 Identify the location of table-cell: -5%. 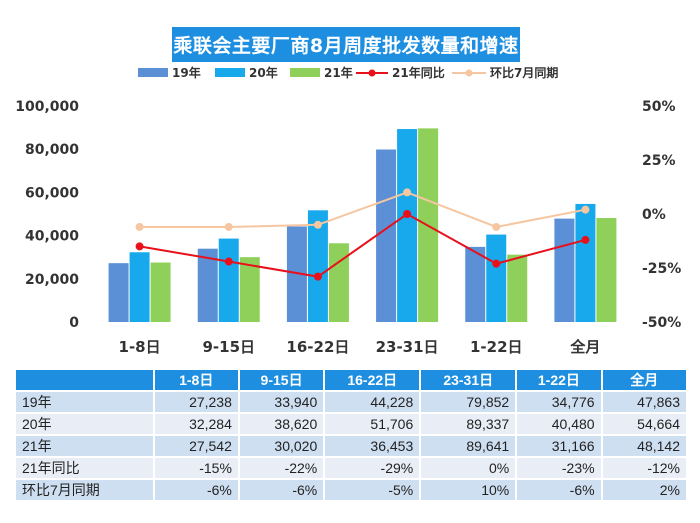
(372, 490).